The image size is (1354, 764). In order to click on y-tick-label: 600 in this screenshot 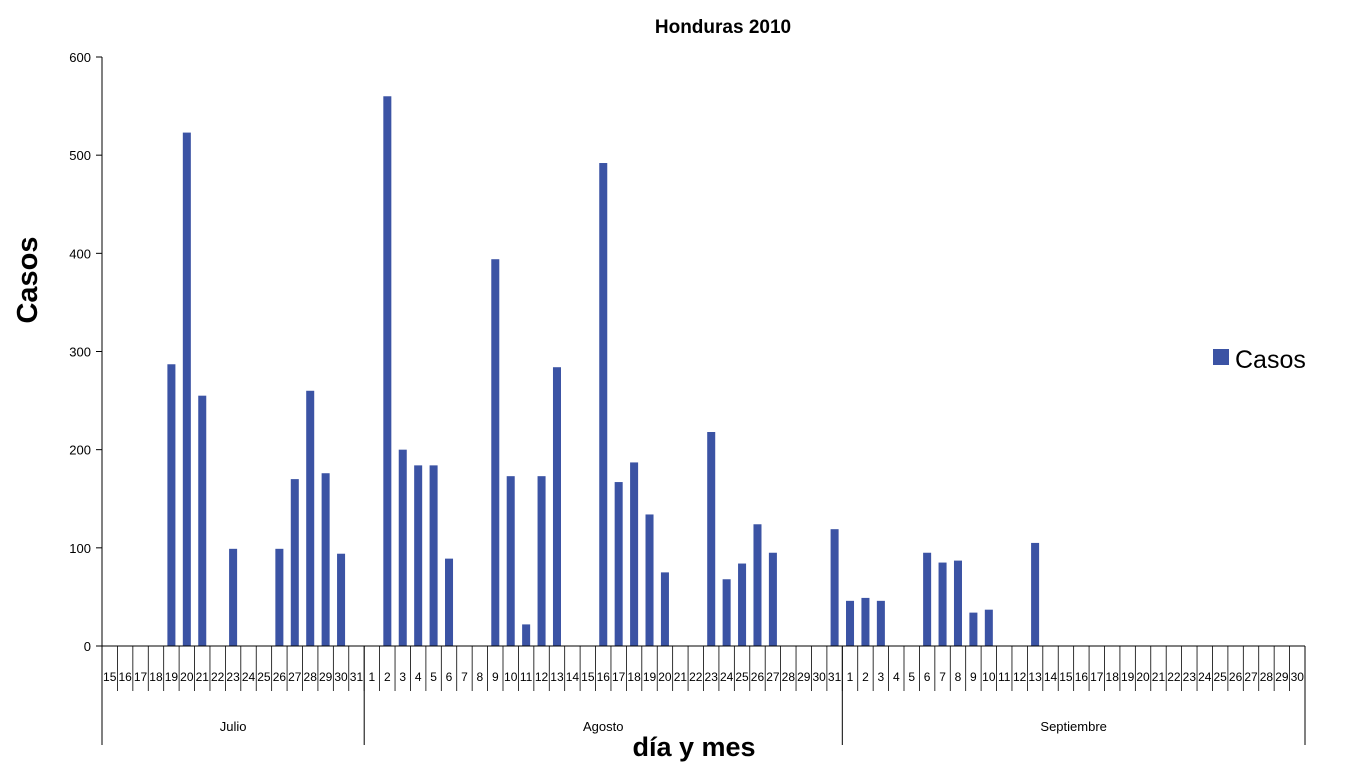, I will do `click(80, 57)`.